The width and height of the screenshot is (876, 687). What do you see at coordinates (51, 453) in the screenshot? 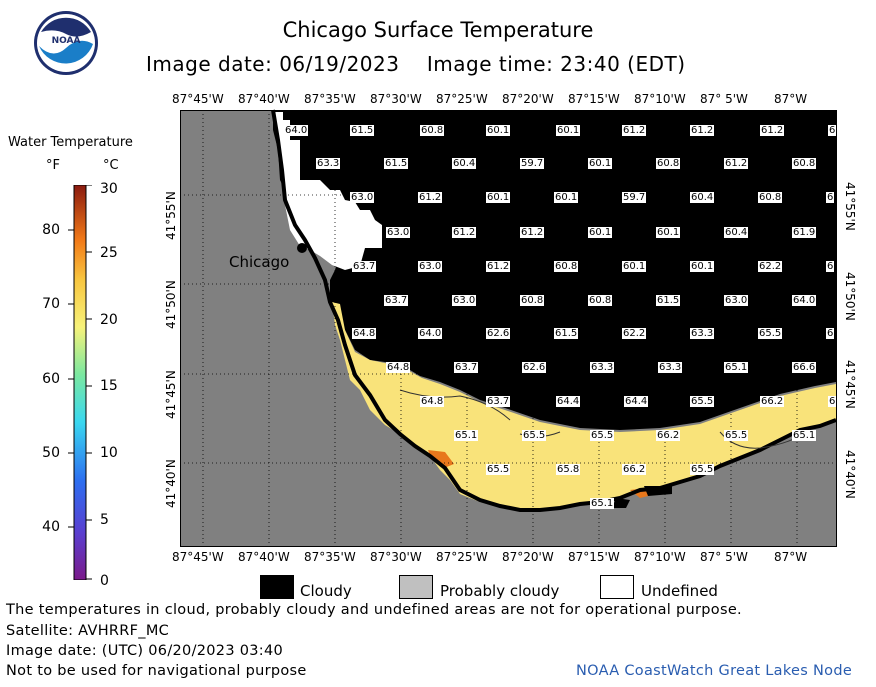
I see `tick-f-50: 50` at bounding box center [51, 453].